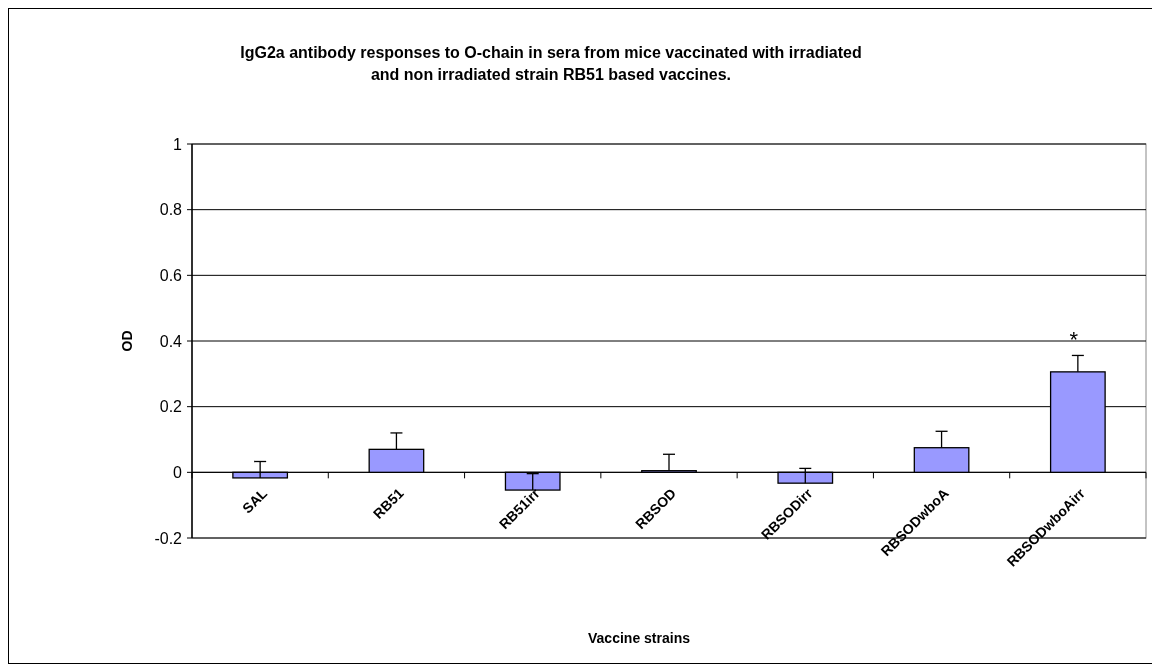 The width and height of the screenshot is (1152, 664). I want to click on y-tick-label: 0.2, so click(171, 407).